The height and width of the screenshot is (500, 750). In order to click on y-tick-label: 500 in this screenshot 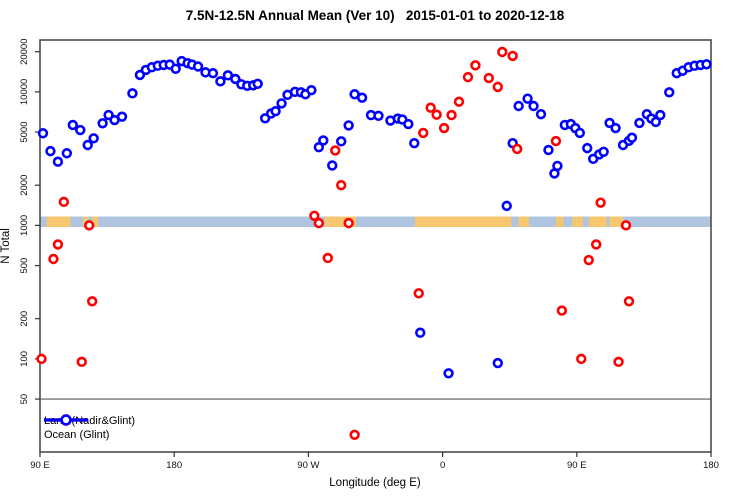, I will do `click(24, 266)`.